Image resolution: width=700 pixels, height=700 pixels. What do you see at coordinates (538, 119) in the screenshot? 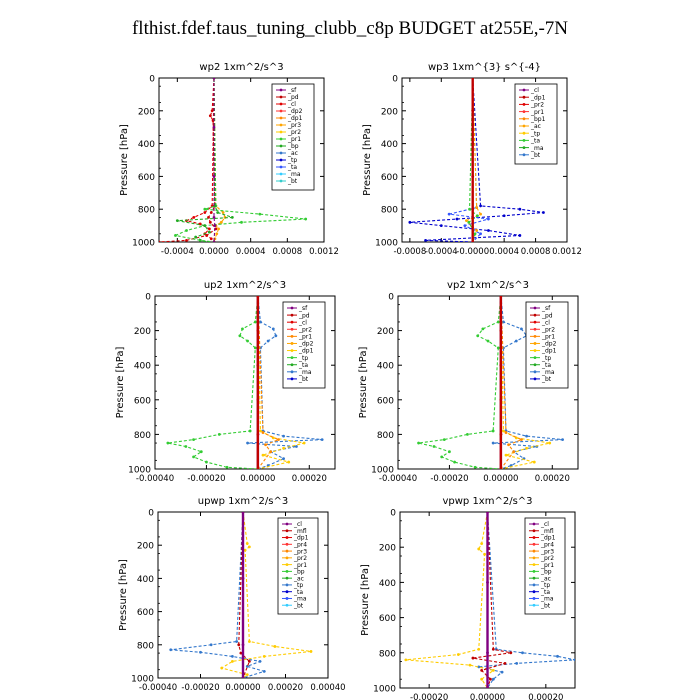
I see `legend-label: _bp1` at bounding box center [538, 119].